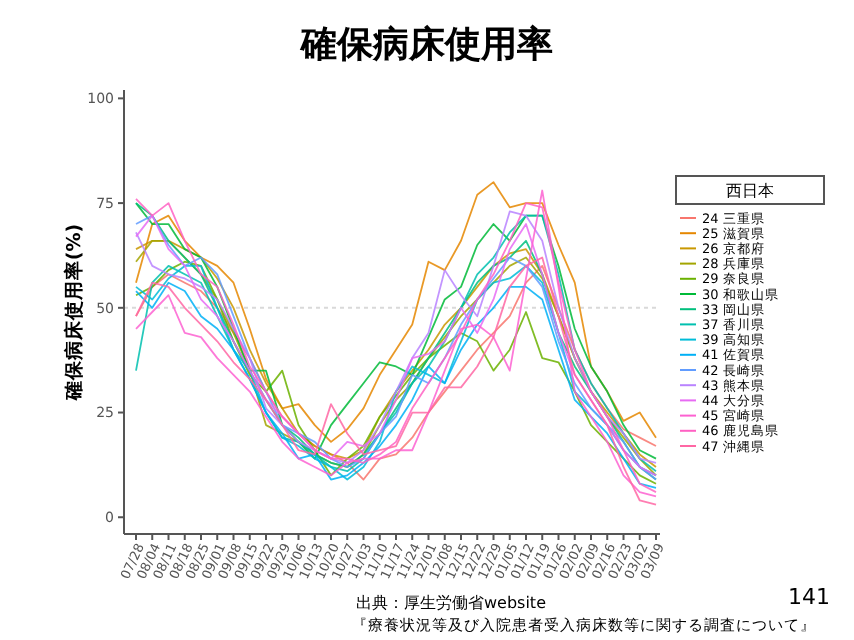  What do you see at coordinates (750, 191) in the screenshot?
I see `legend-title: 西日本` at bounding box center [750, 191].